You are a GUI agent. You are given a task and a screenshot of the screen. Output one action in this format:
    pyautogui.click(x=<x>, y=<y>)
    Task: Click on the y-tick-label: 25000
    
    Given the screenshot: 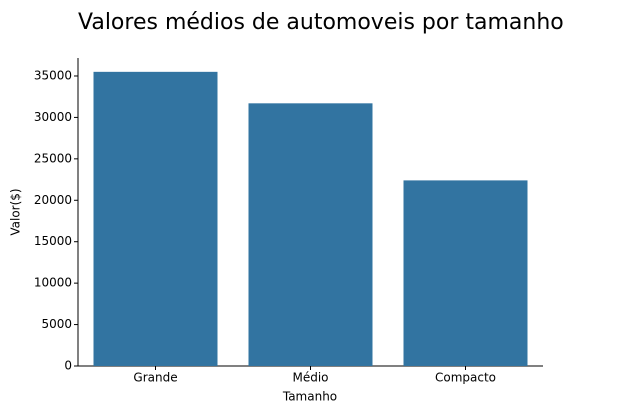 What is the action you would take?
    pyautogui.click(x=53, y=158)
    